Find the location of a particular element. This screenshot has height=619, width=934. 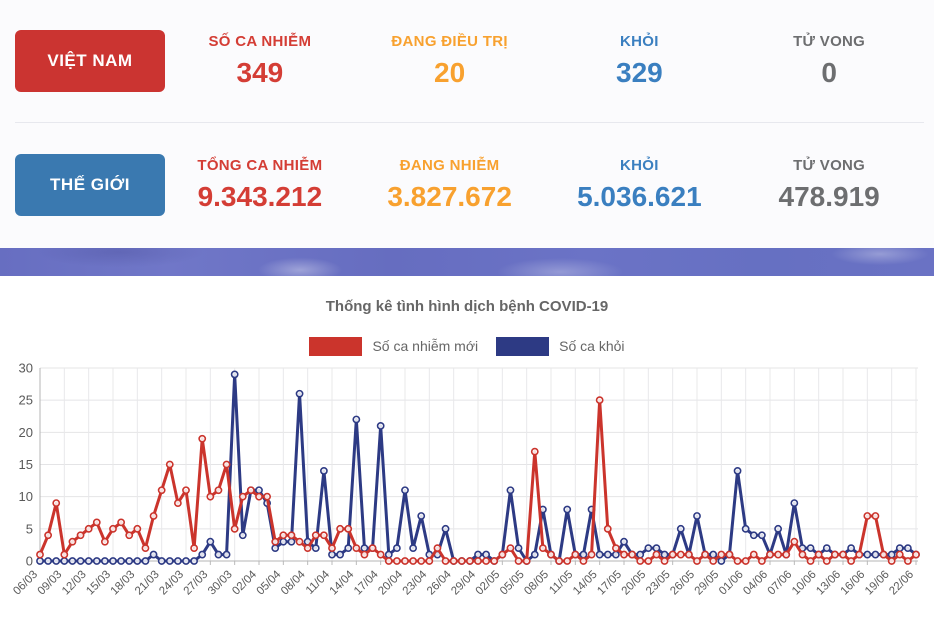

legend-label: Số ca khỏi is located at coordinates (592, 346).